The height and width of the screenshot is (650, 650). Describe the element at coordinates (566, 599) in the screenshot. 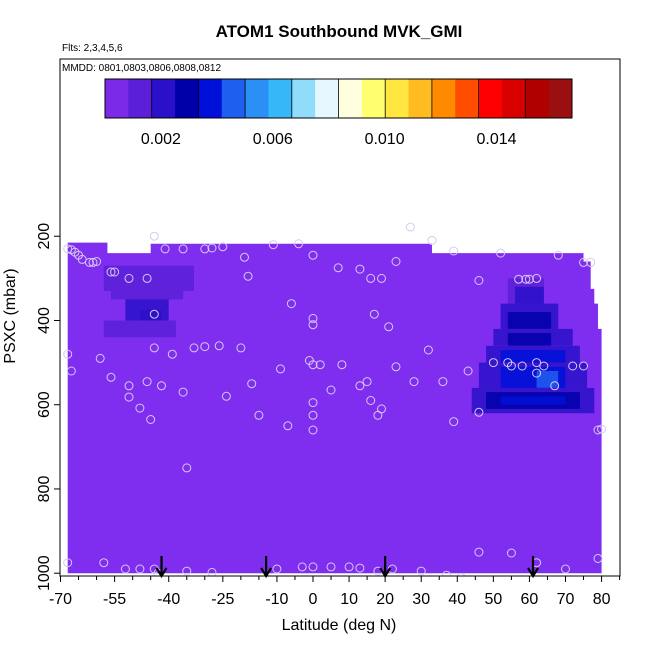

I see `x-tick-label: 70` at that location.